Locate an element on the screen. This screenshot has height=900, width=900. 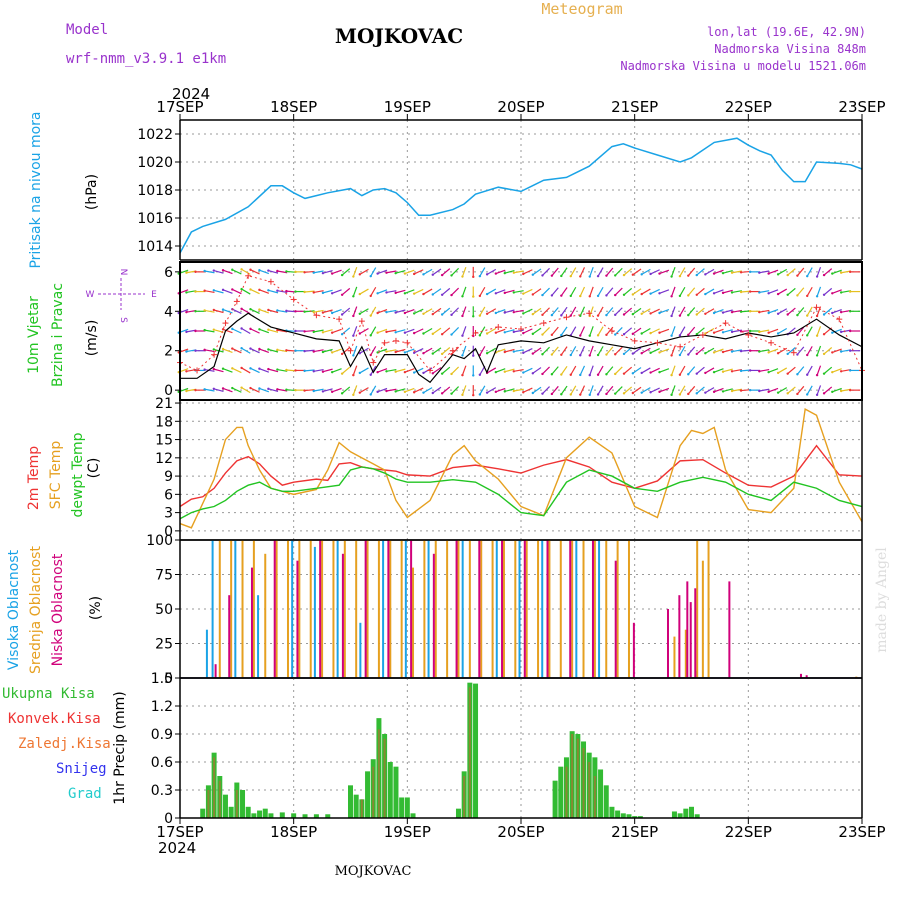
y-tick-label: 1.5 is located at coordinates (162, 679).